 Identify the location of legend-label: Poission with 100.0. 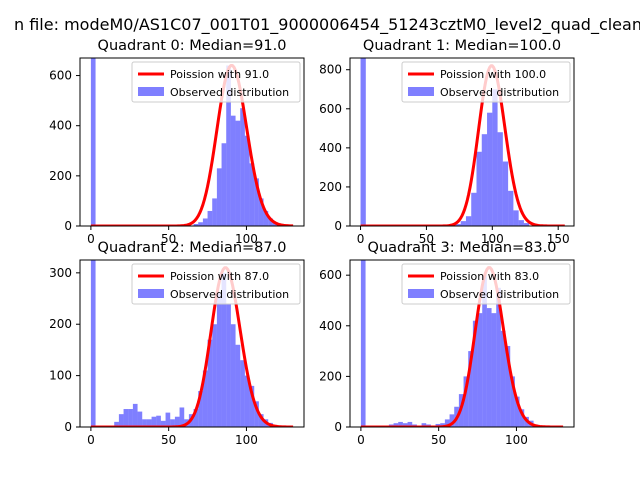
(493, 74).